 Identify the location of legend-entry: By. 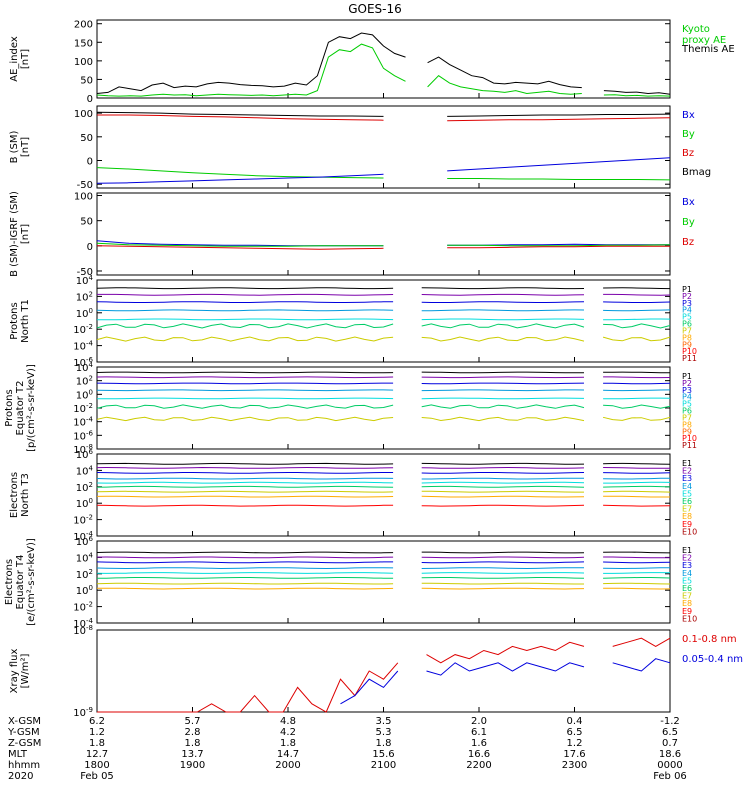
(688, 222).